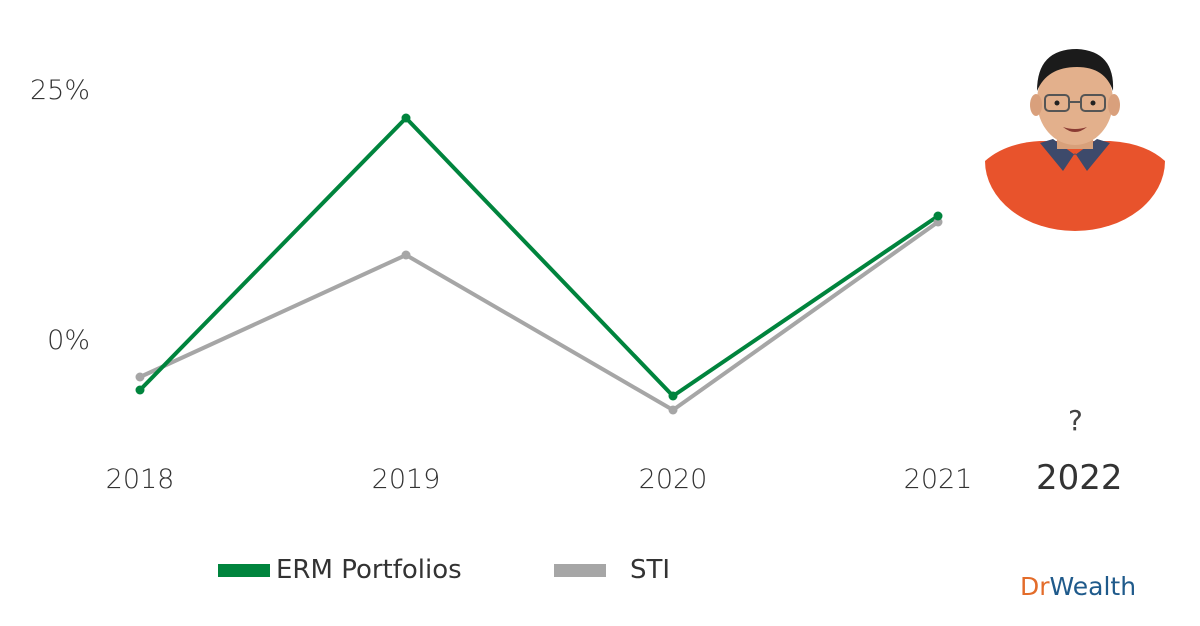 This screenshot has width=1200, height=626. I want to click on unknown-marker: ?, so click(1075, 420).